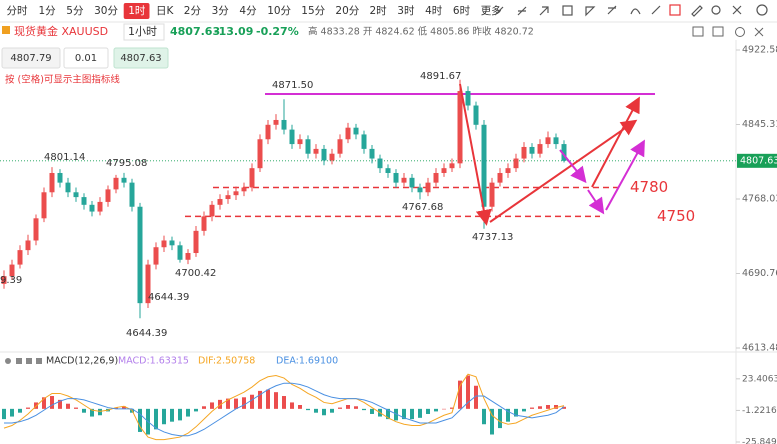 The image size is (777, 444). What do you see at coordinates (6, 30) in the screenshot?
I see `symbol-icon` at bounding box center [6, 30].